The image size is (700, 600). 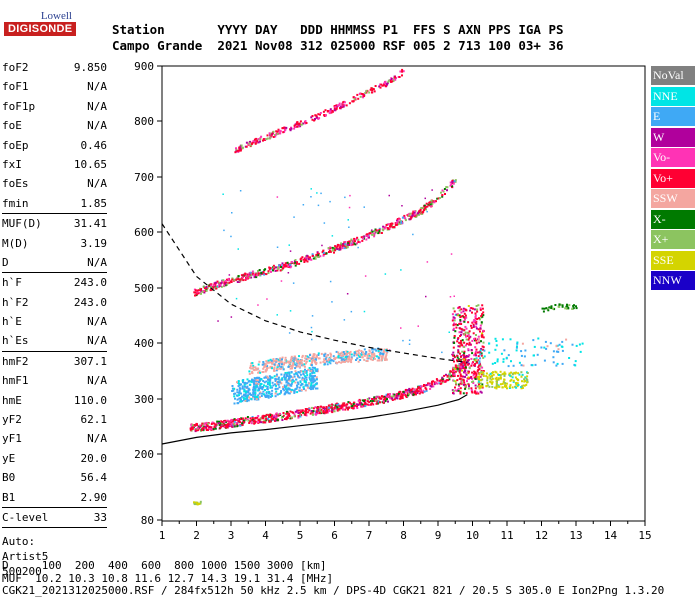 I want to click on param-value: N/A, so click(x=97, y=381).